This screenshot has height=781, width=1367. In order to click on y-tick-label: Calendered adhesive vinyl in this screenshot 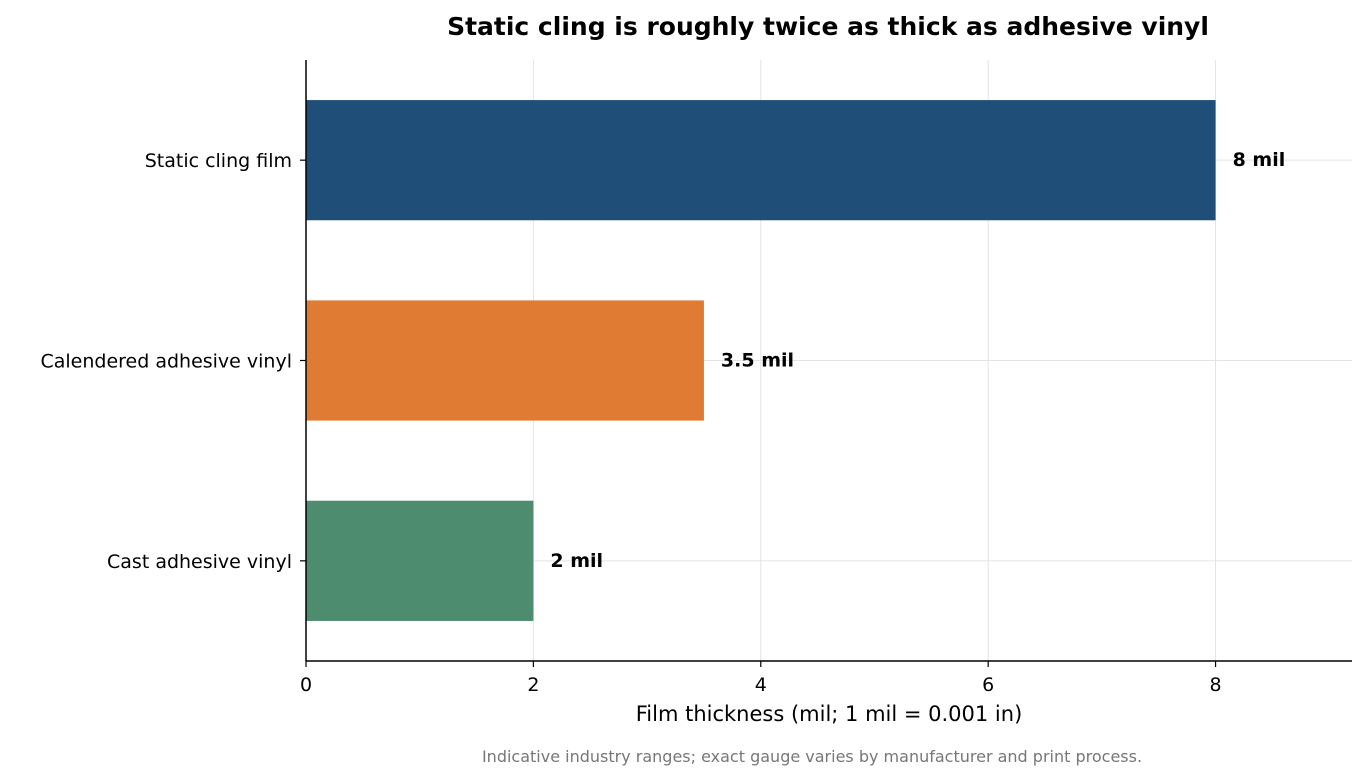, I will do `click(166, 362)`.